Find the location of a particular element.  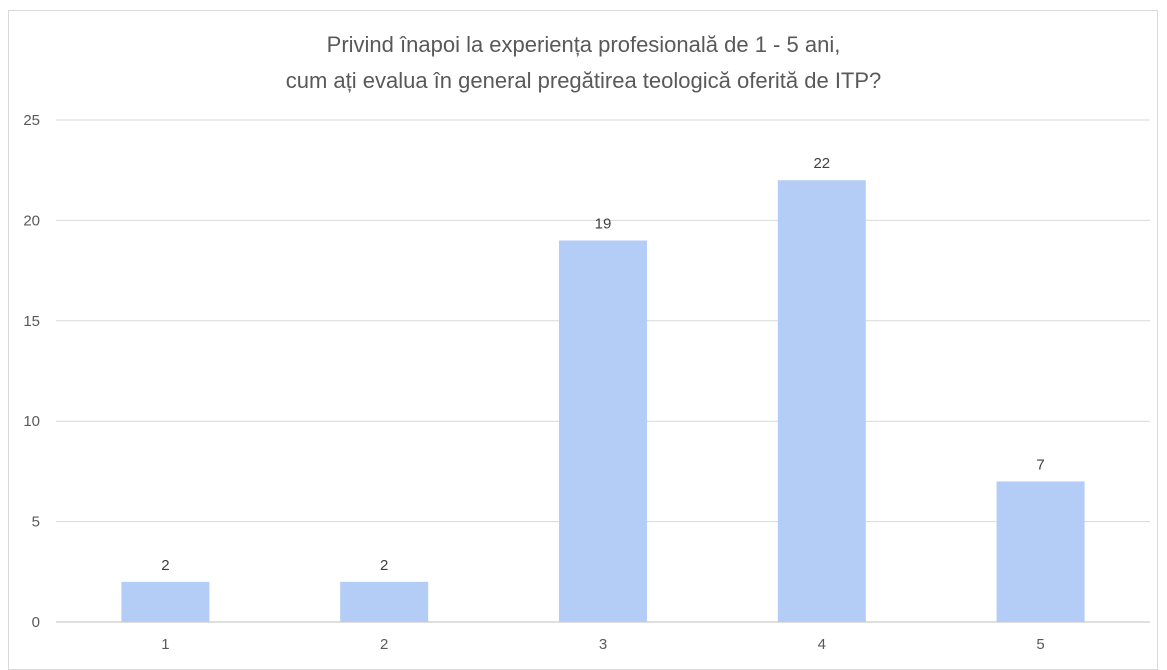

data-label: 19 is located at coordinates (603, 223).